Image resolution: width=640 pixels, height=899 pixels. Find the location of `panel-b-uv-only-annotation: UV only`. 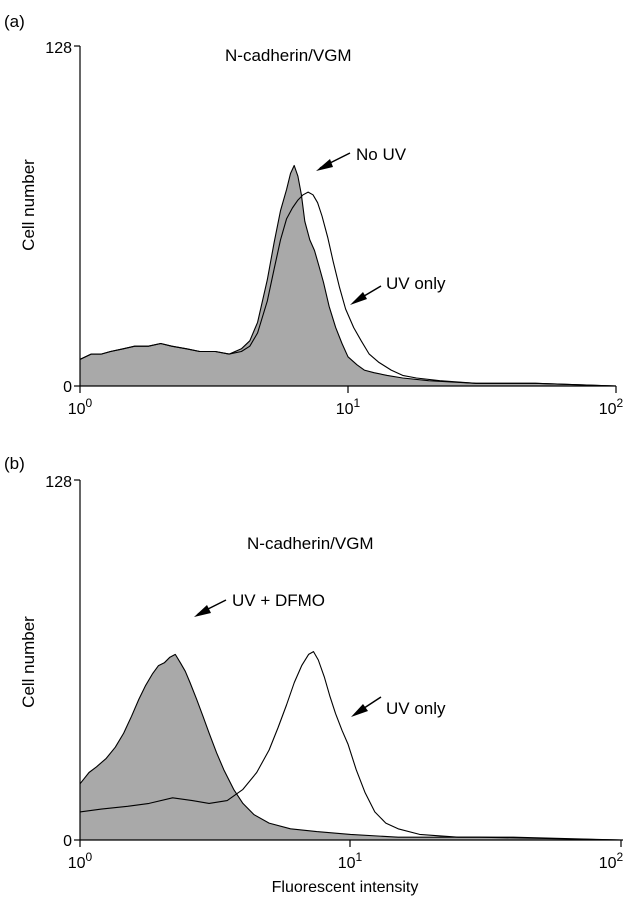

panel-b-uv-only-annotation: UV only is located at coordinates (416, 708).